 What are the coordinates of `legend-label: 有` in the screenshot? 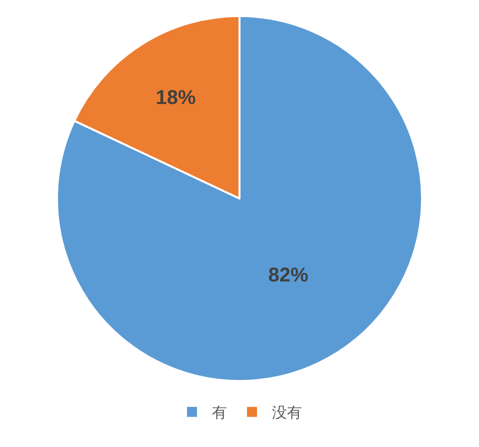 It's located at (219, 413).